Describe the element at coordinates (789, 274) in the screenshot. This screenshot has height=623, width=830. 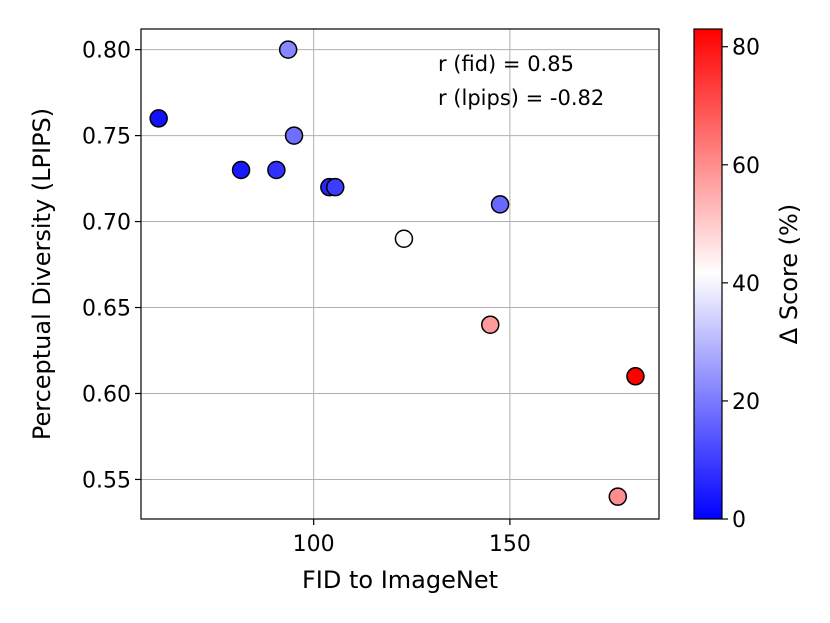
I see `colorbar-label: Δ Score (%)` at that location.